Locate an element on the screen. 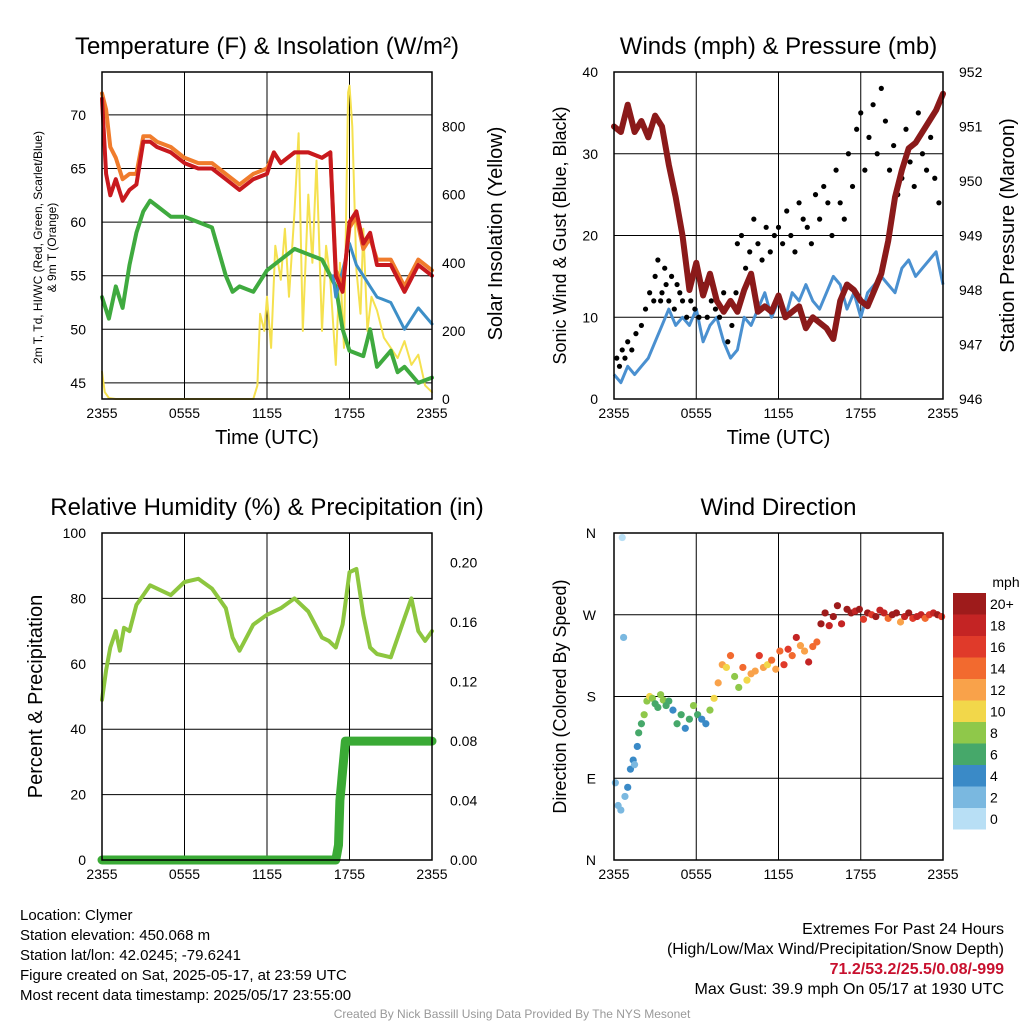 The image size is (1024, 1024). y2-axis-label: Solar Insolation (Yellow) is located at coordinates (496, 234).